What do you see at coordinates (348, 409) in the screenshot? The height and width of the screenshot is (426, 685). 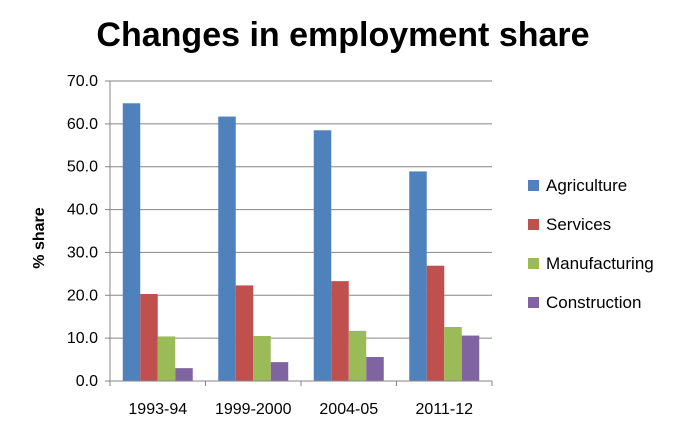 I see `x-tick-label: 2004-05` at bounding box center [348, 409].